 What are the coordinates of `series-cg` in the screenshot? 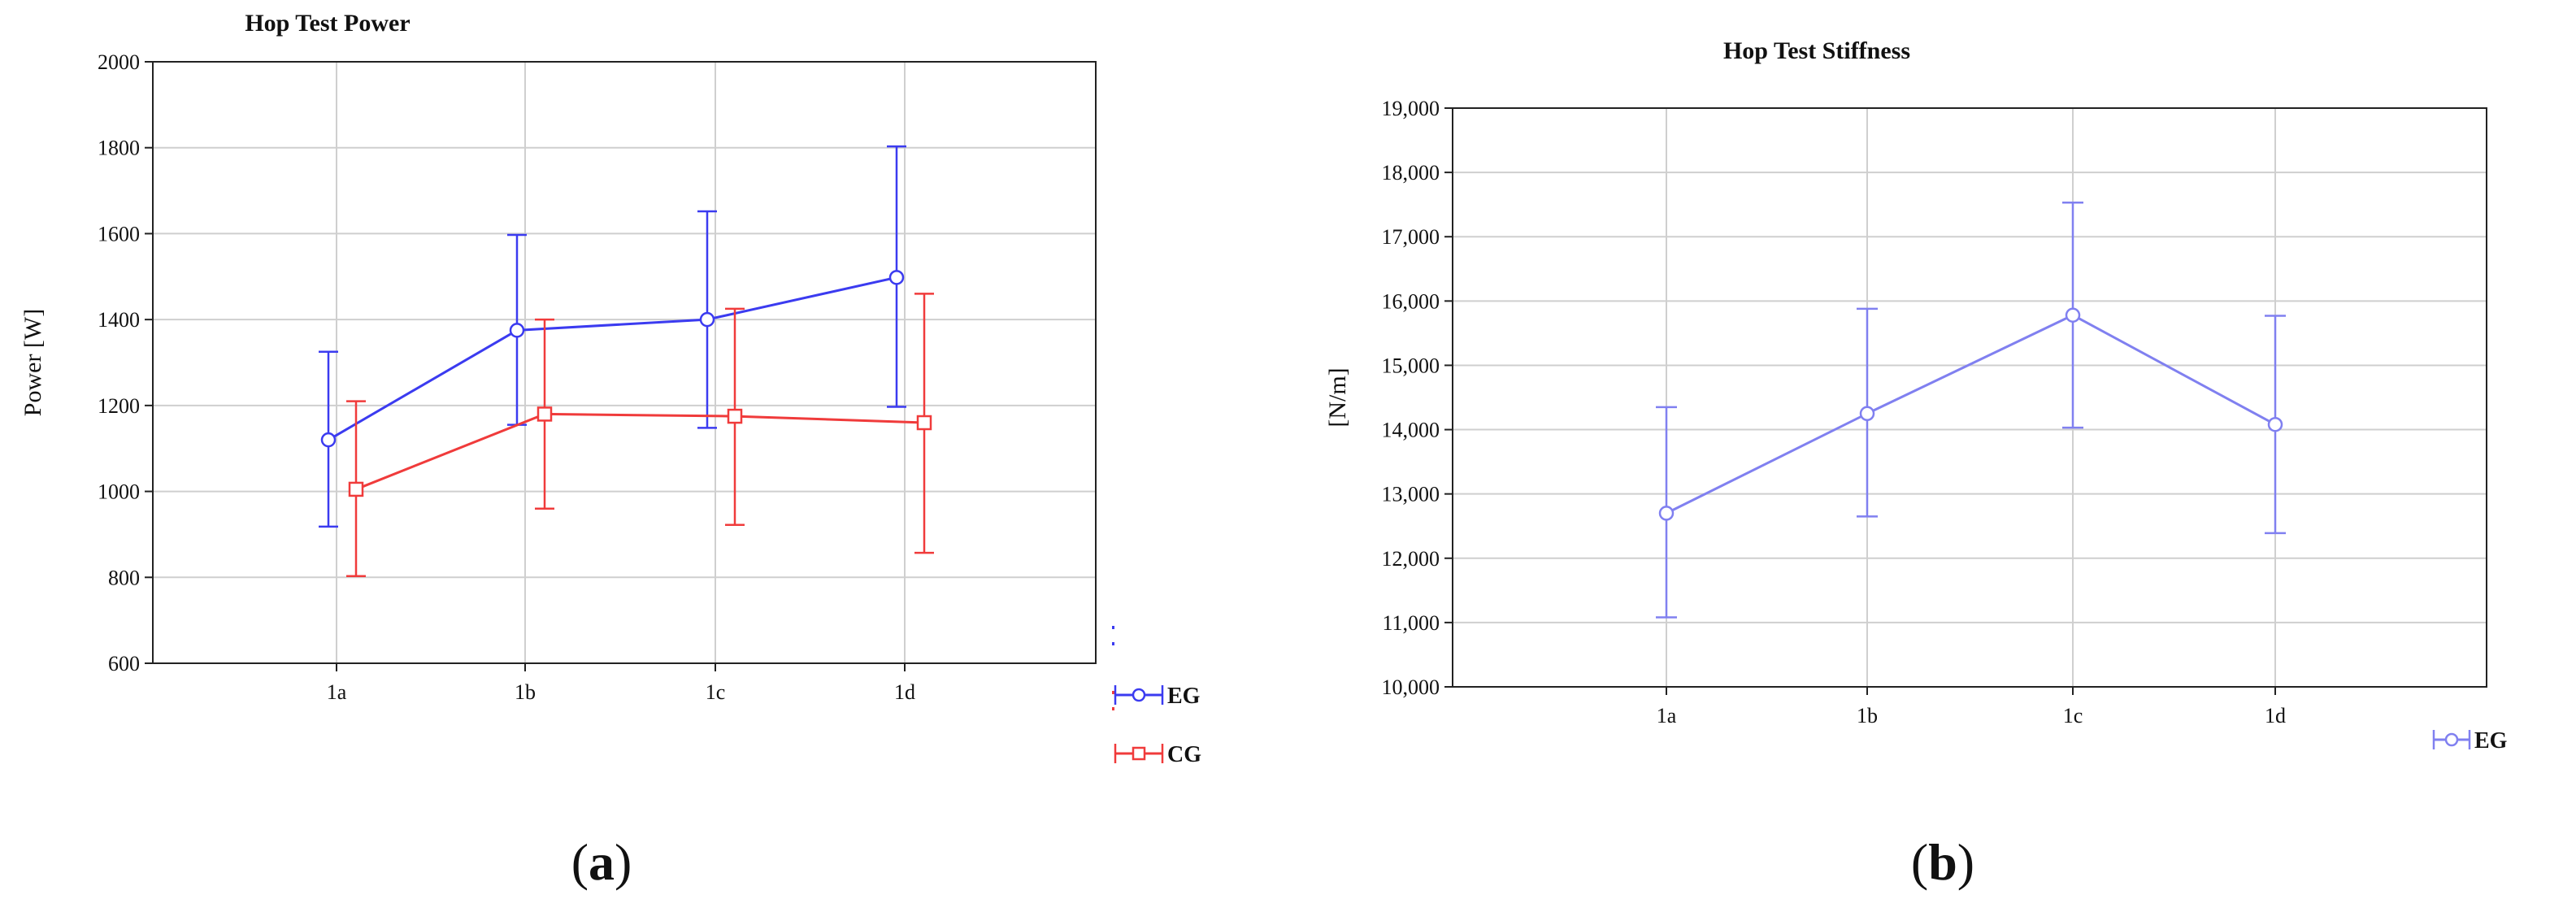 It's located at (640, 435).